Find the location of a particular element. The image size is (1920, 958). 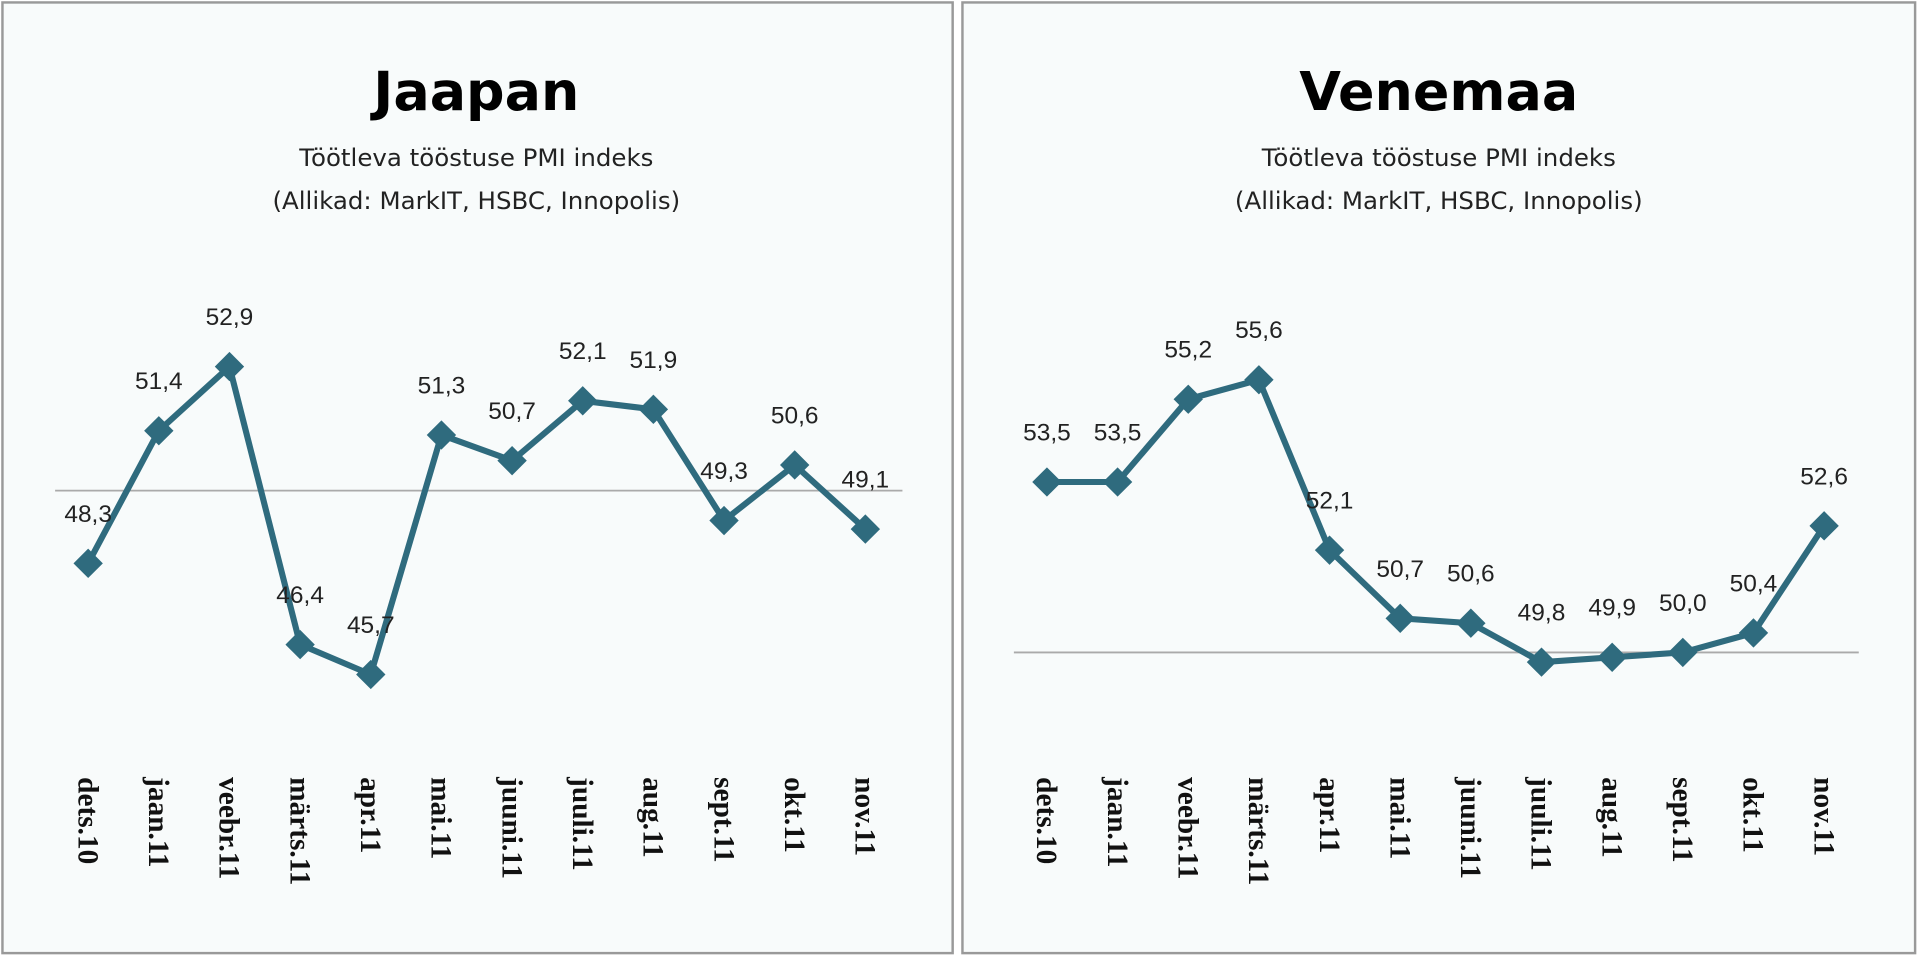

chart-title: Venemaa is located at coordinates (1438, 91).